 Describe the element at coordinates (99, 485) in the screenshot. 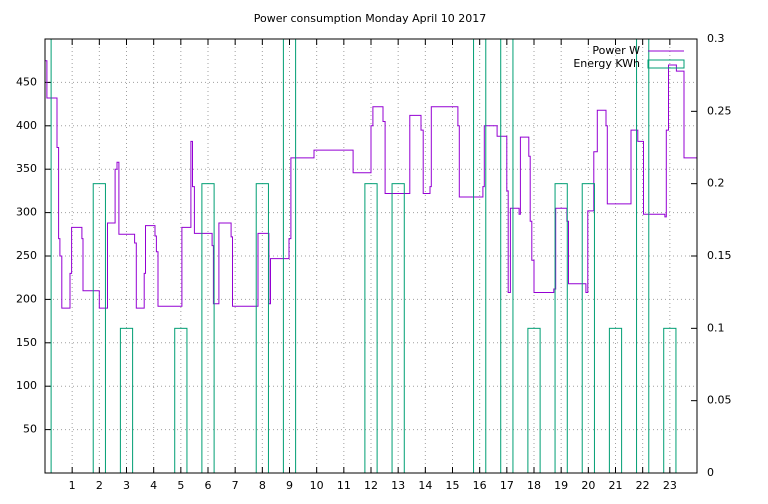

I see `x-tick-label: 2` at that location.